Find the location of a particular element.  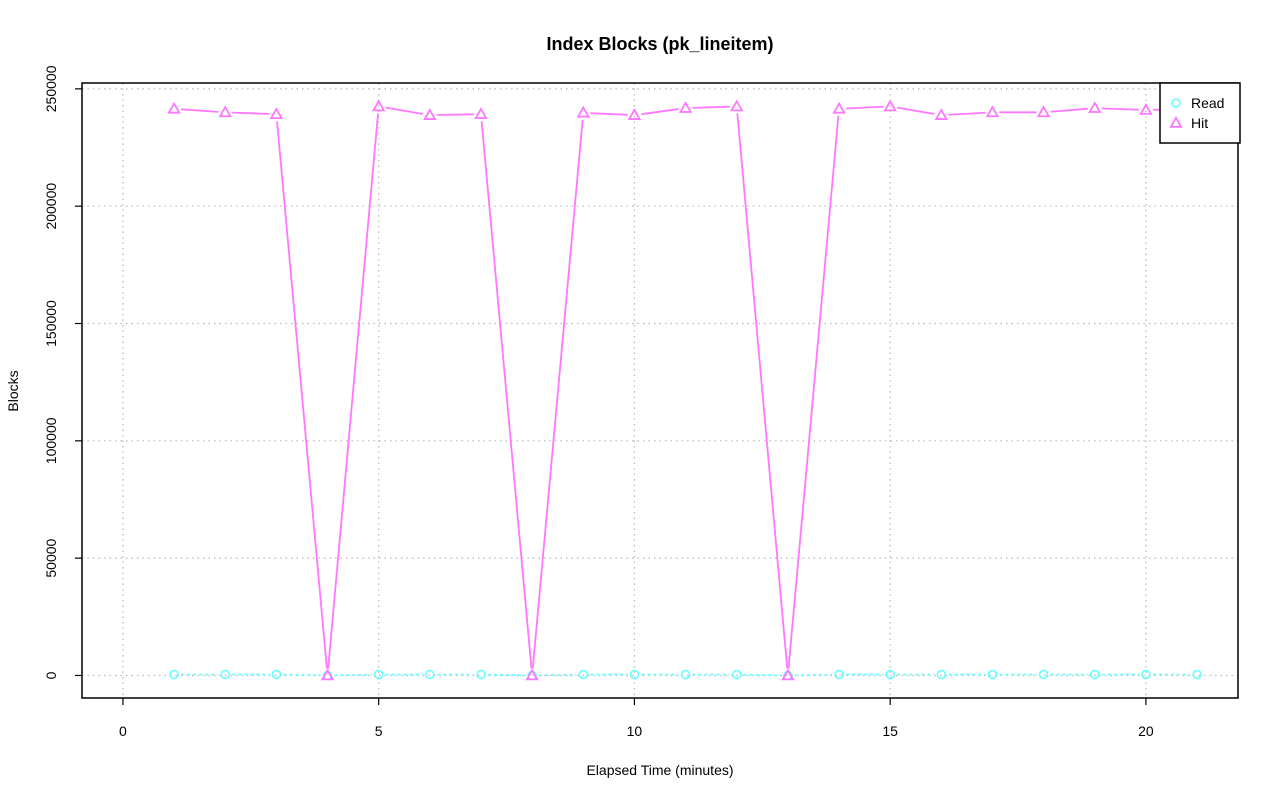

legend-marker-hit is located at coordinates (1176, 121).